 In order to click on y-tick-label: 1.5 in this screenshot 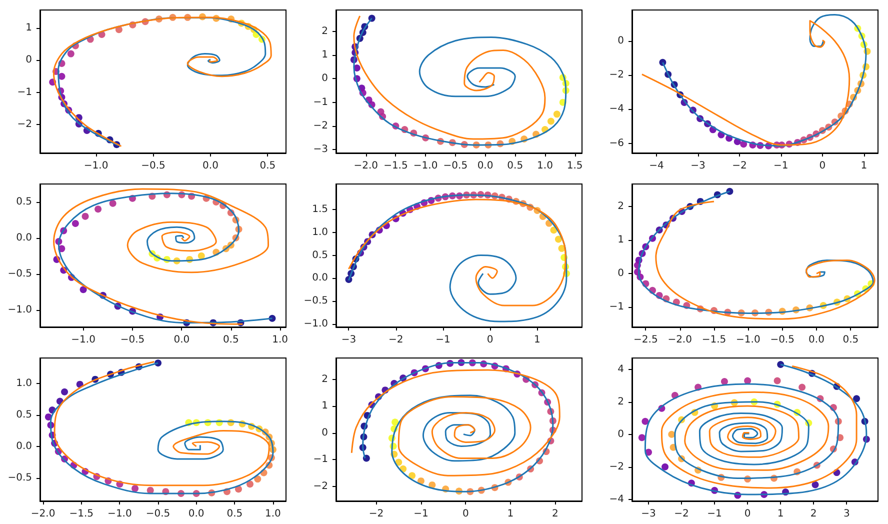, I will do `click(320, 210)`.